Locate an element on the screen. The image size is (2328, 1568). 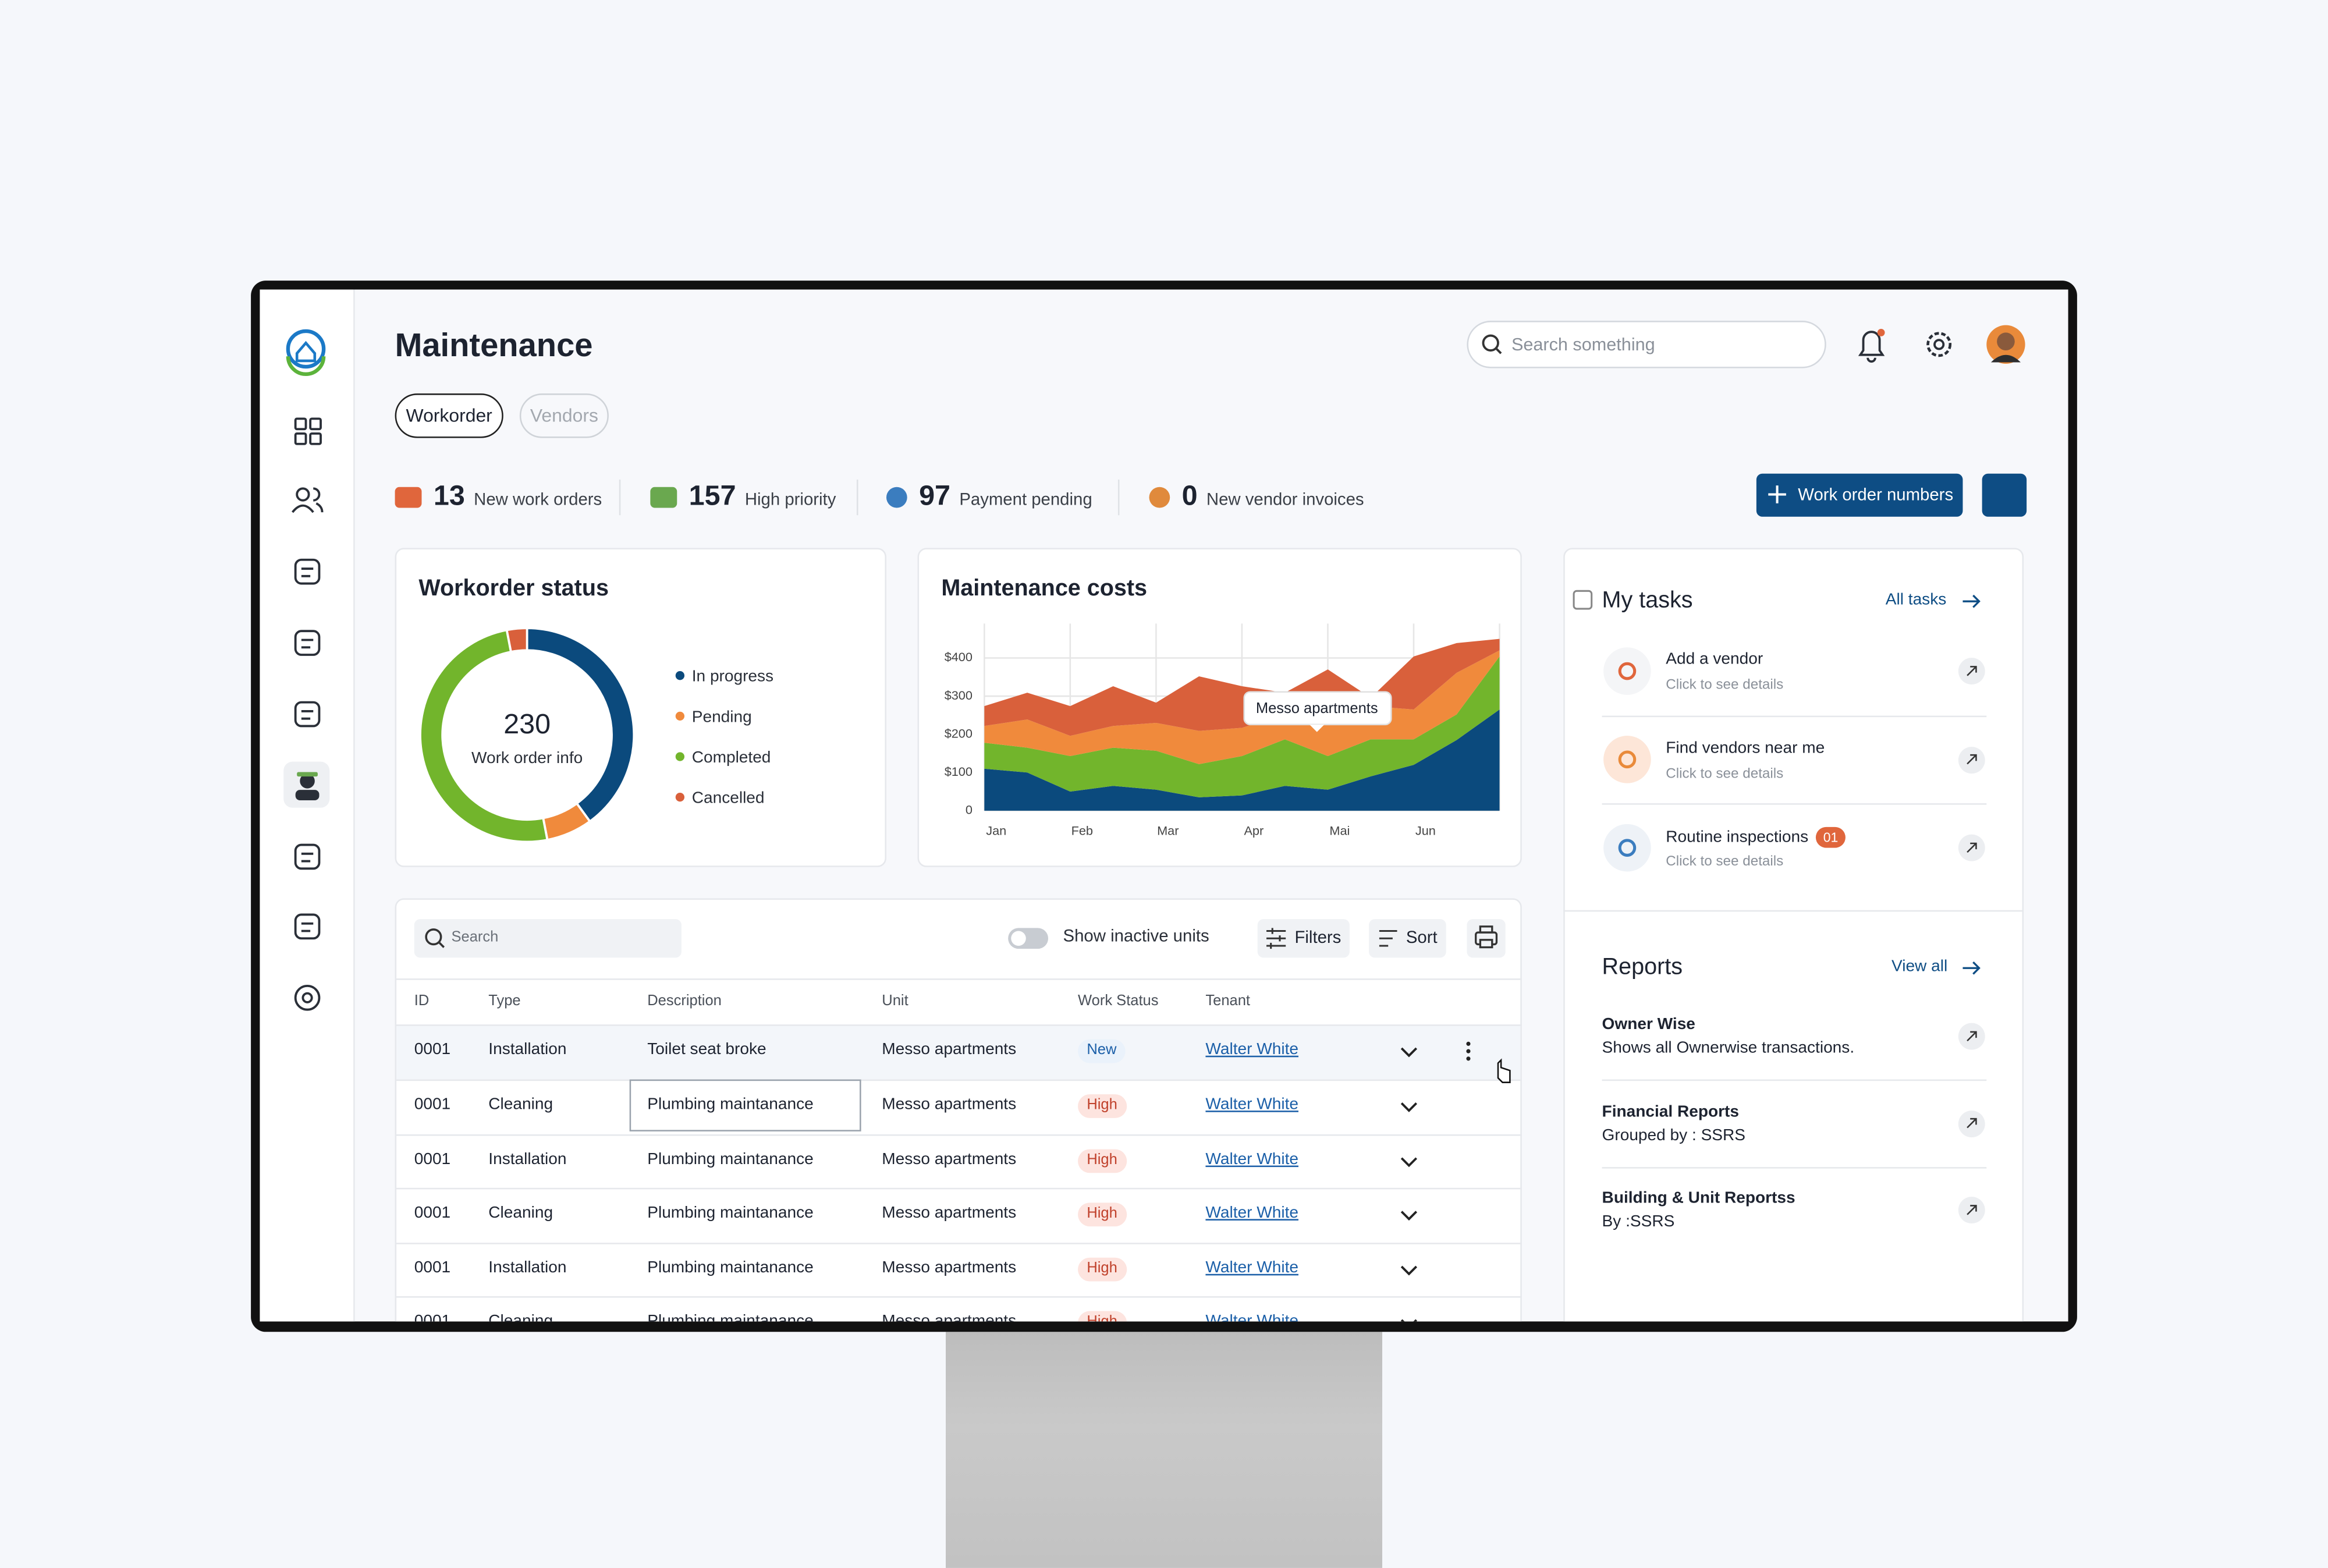
cell: Installation is located at coordinates (527, 1268).